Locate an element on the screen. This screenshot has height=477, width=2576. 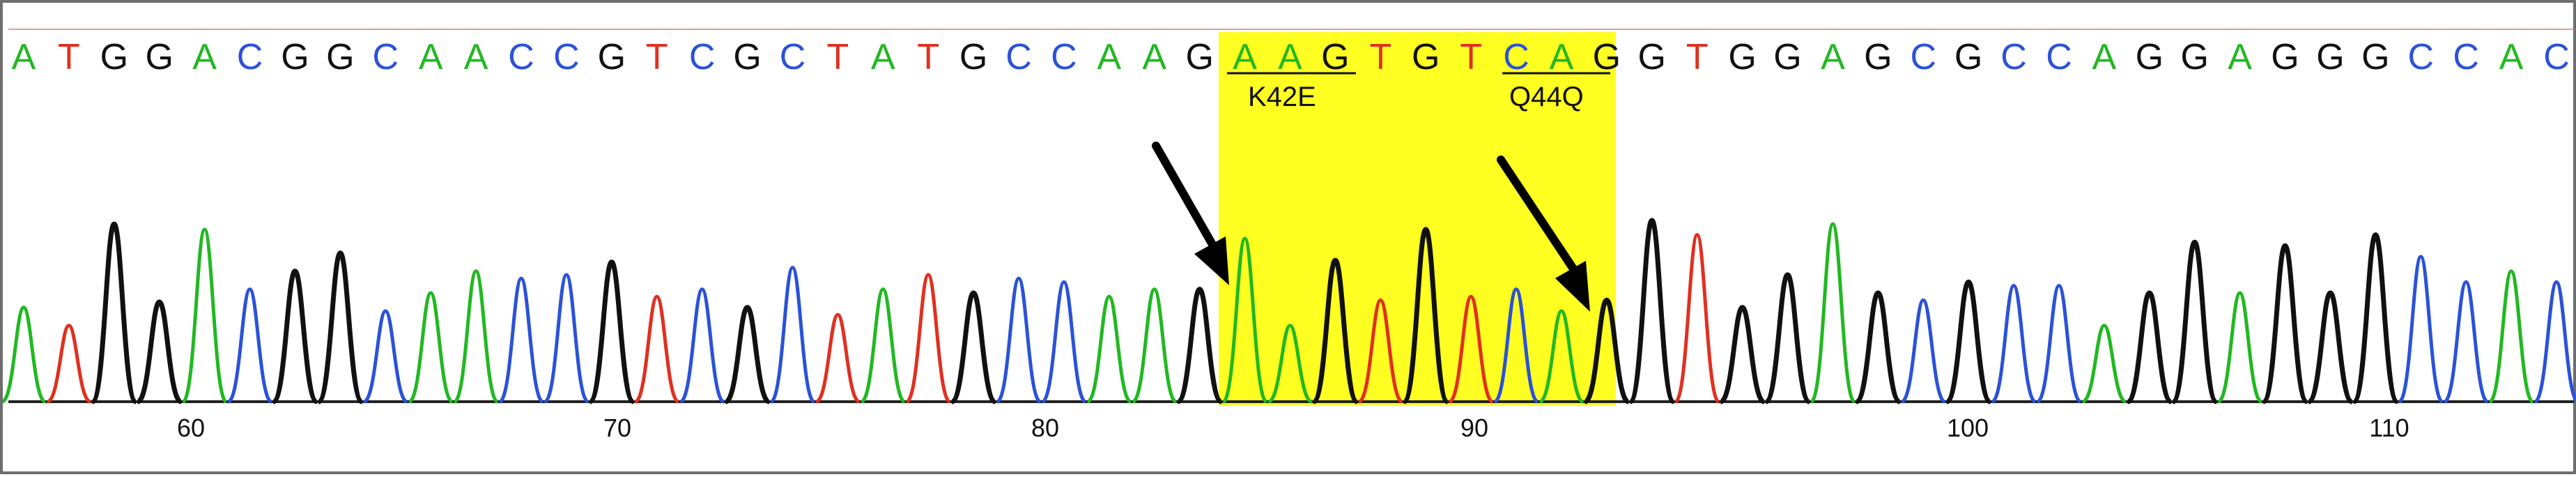
axis-tick-label: 90 is located at coordinates (1474, 428).